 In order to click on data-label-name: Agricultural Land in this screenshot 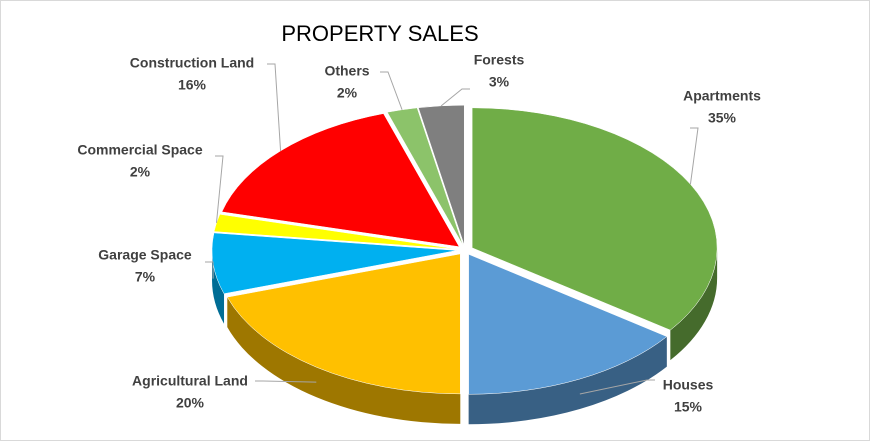, I will do `click(190, 381)`.